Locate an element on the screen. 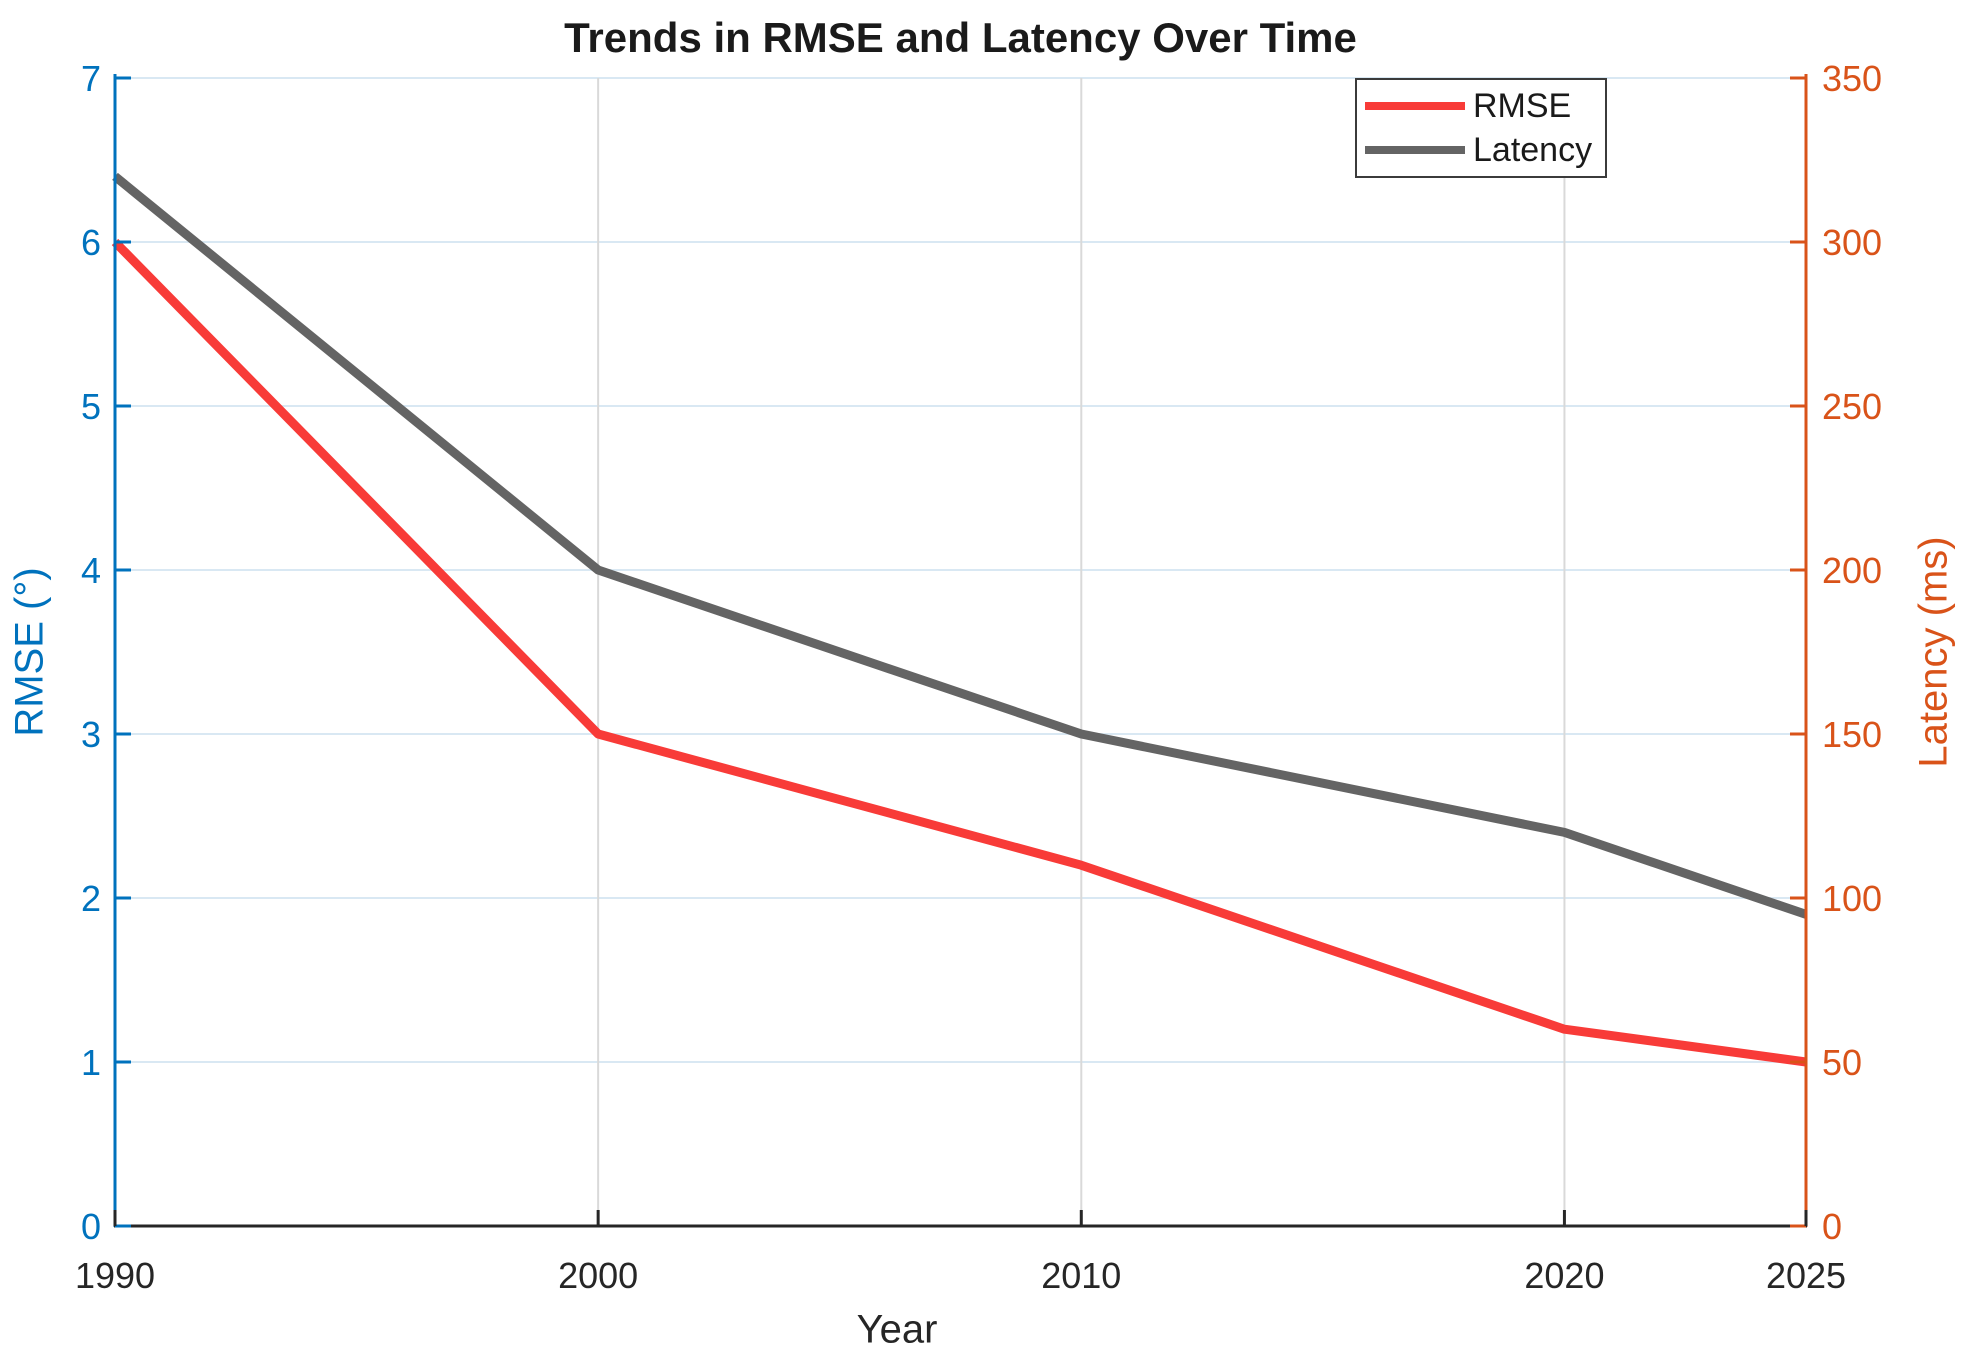  left-axis-tick-label: 2 is located at coordinates (91, 898).